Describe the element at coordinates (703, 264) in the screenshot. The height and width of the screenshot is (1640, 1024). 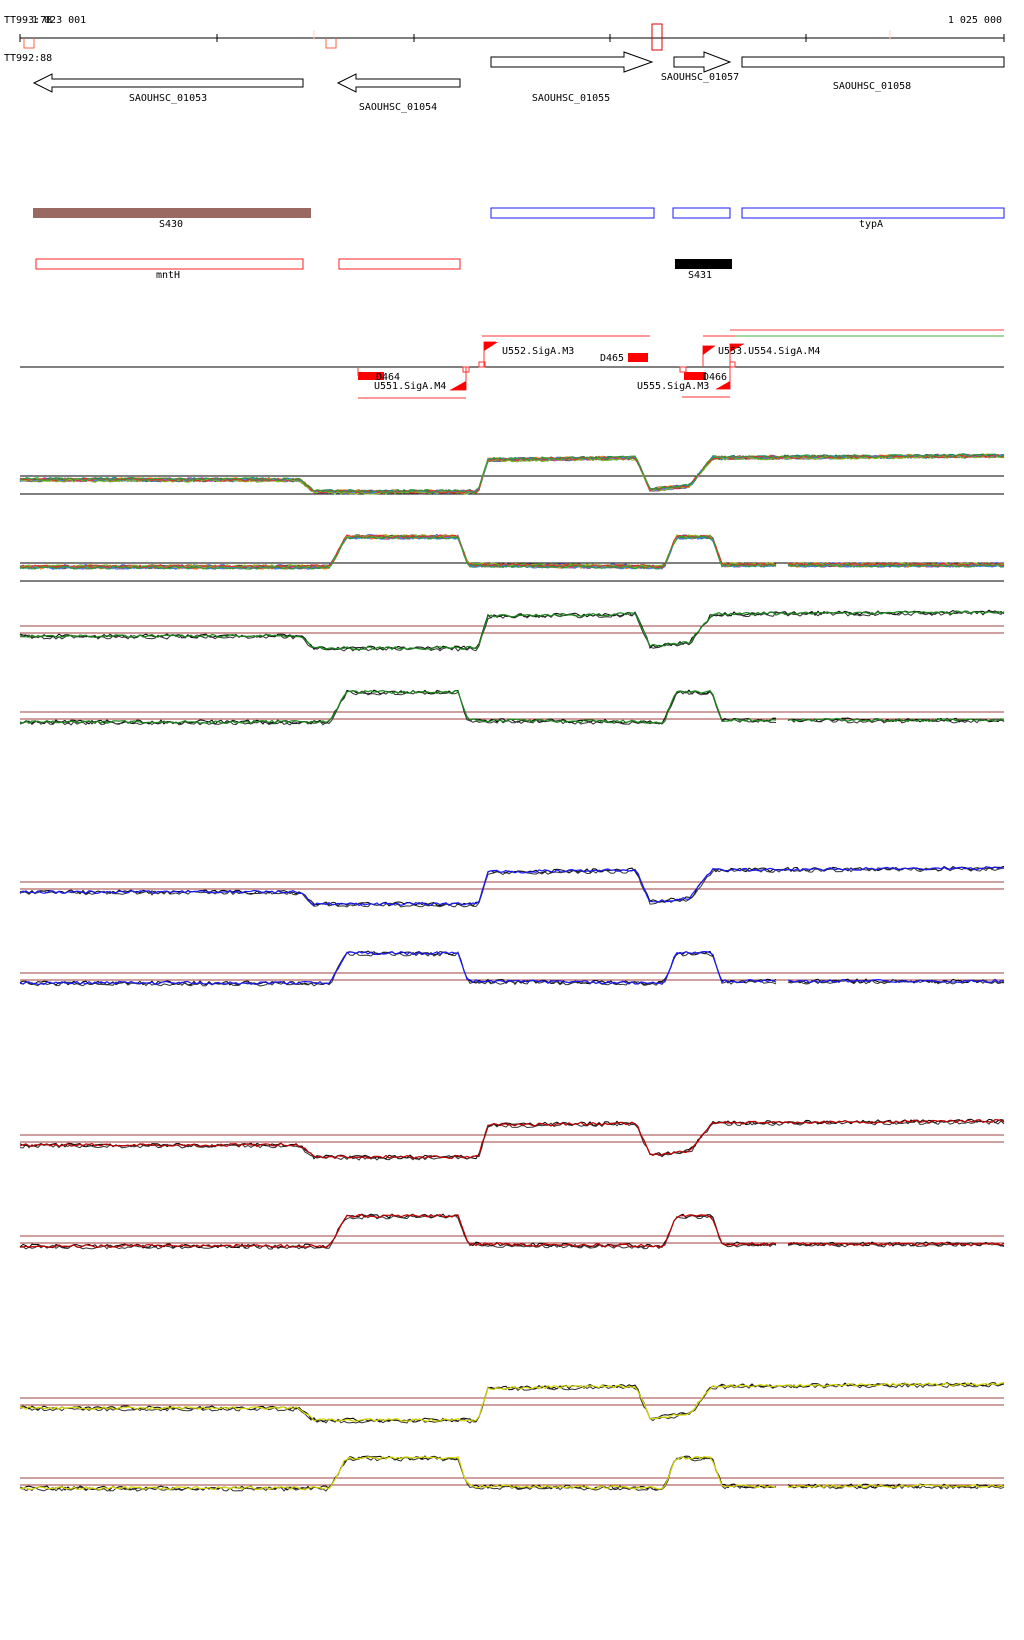
I see `annotation-s431` at that location.